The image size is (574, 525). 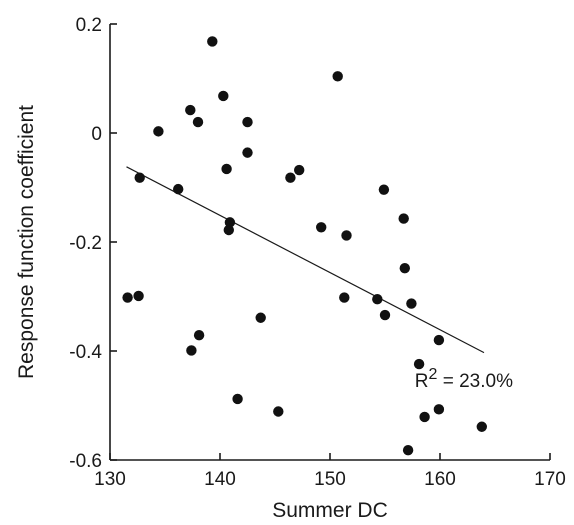 I want to click on y-ticks: -0.6 -0.4 -0.2 0 0.2, so click(x=93, y=243).